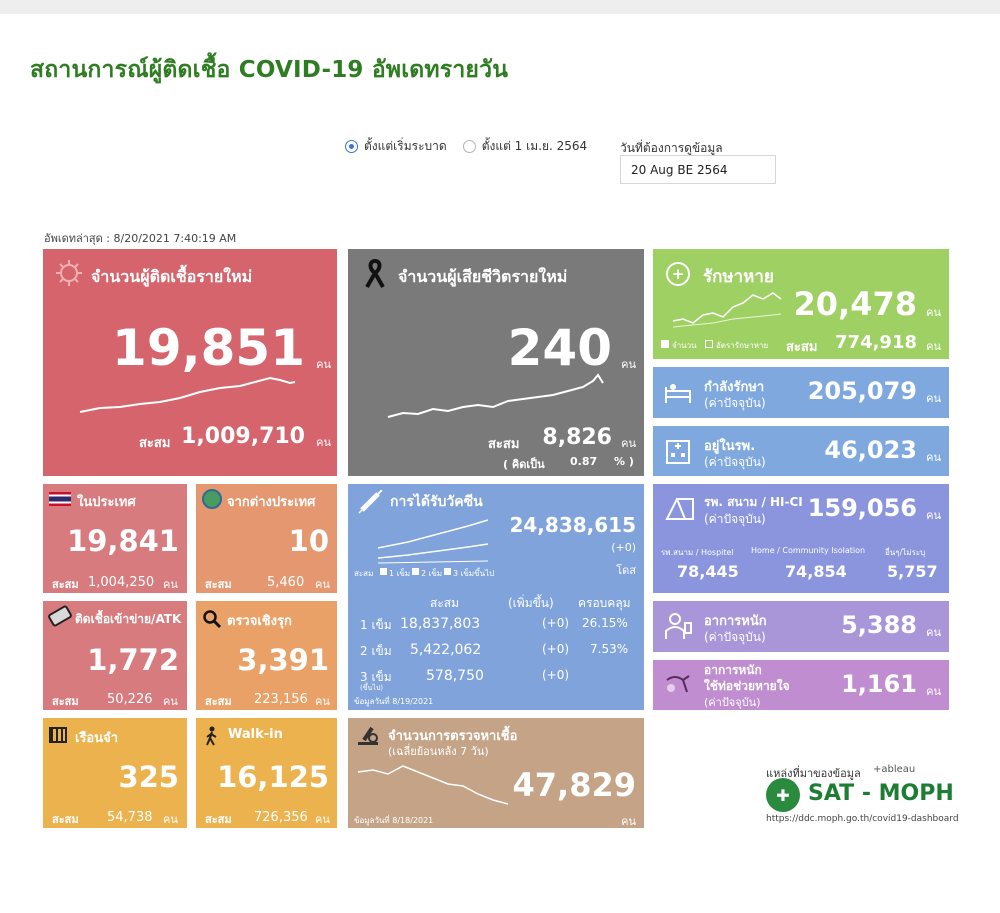  What do you see at coordinates (734, 387) in the screenshot?
I see `treating-label: กำลังรักษา` at bounding box center [734, 387].